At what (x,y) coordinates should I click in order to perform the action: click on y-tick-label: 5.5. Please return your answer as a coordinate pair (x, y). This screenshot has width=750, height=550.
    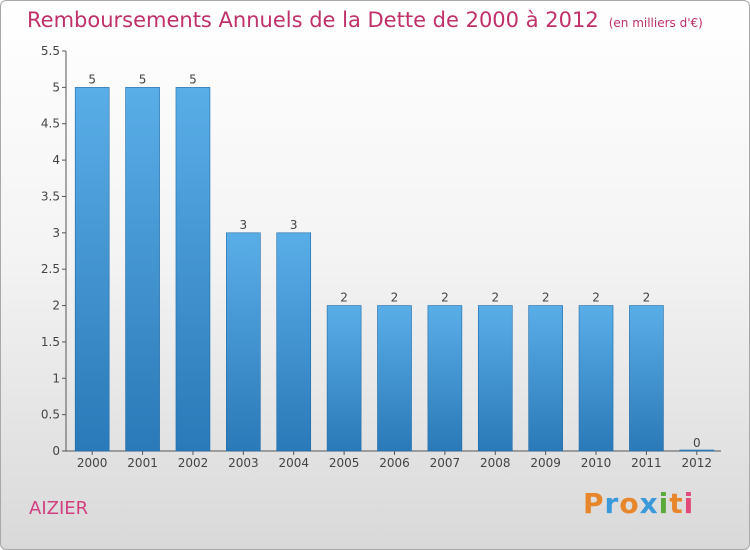
    Looking at the image, I should click on (50, 51).